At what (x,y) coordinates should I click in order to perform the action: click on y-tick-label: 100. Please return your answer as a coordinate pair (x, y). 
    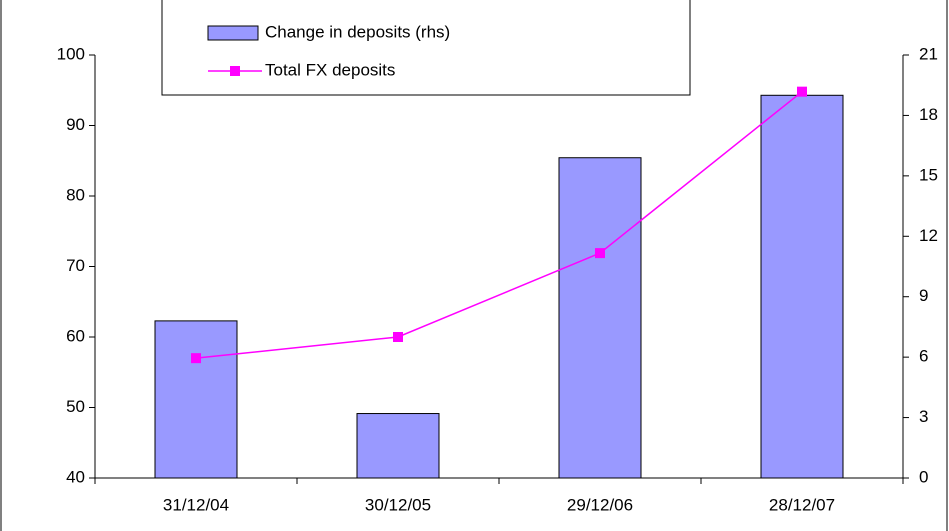
    Looking at the image, I should click on (71, 53).